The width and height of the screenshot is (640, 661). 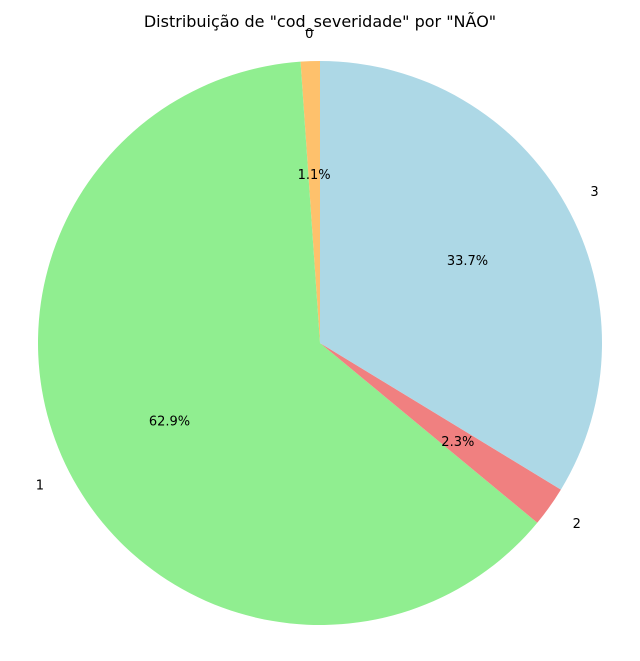 What do you see at coordinates (467, 261) in the screenshot?
I see `slice-percent-3: 33.7%` at bounding box center [467, 261].